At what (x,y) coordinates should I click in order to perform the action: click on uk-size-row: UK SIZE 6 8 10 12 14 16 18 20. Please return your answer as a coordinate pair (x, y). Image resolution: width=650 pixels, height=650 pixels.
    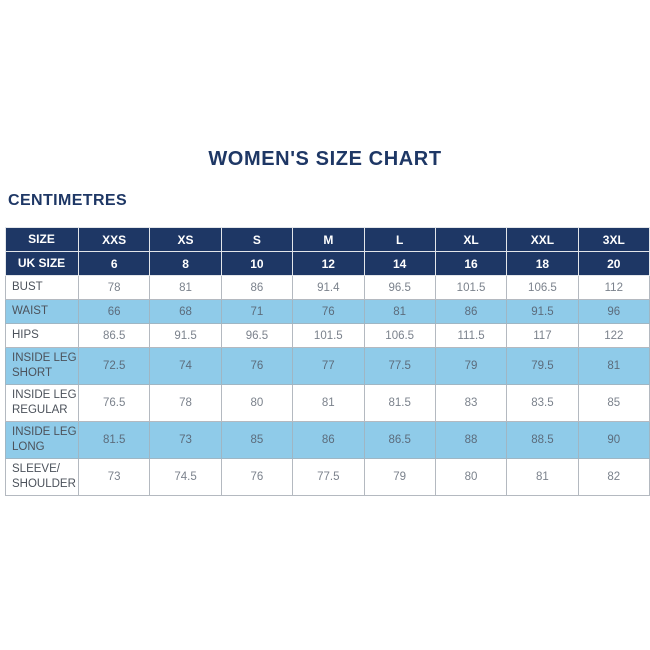
    Looking at the image, I should click on (327, 263).